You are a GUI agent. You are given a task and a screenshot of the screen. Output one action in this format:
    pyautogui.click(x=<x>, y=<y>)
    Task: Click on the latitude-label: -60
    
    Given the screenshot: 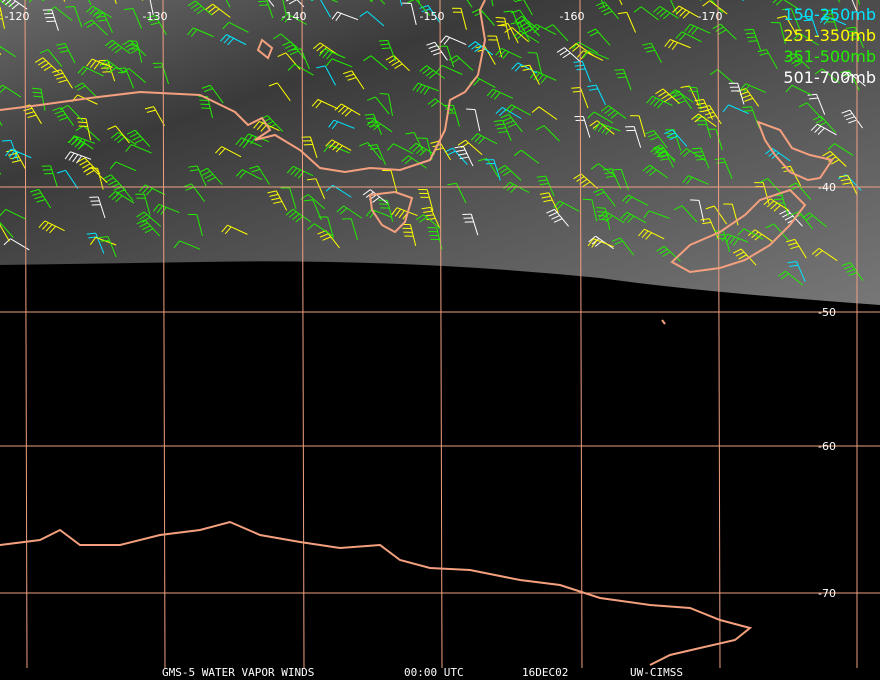 What is the action you would take?
    pyautogui.click(x=827, y=446)
    